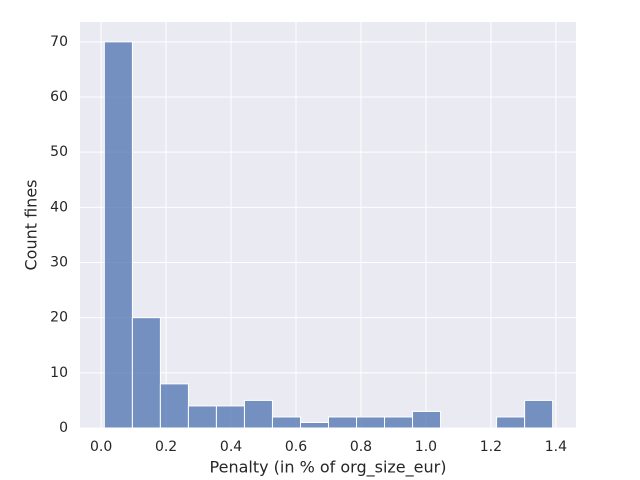 This screenshot has width=640, height=480. I want to click on x-tick-label: 0.2, so click(166, 447).